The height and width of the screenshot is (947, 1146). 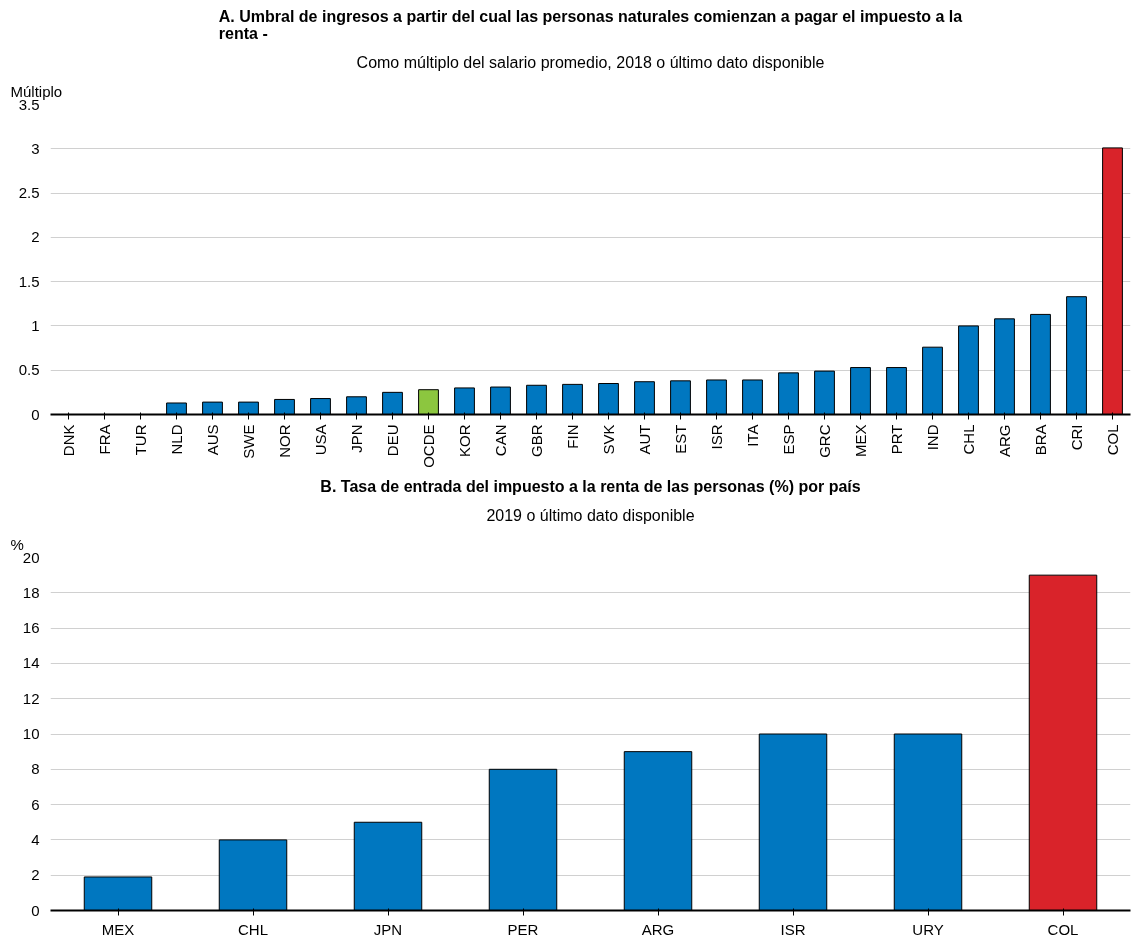 I want to click on x-tick-label: FRA, so click(x=104, y=439).